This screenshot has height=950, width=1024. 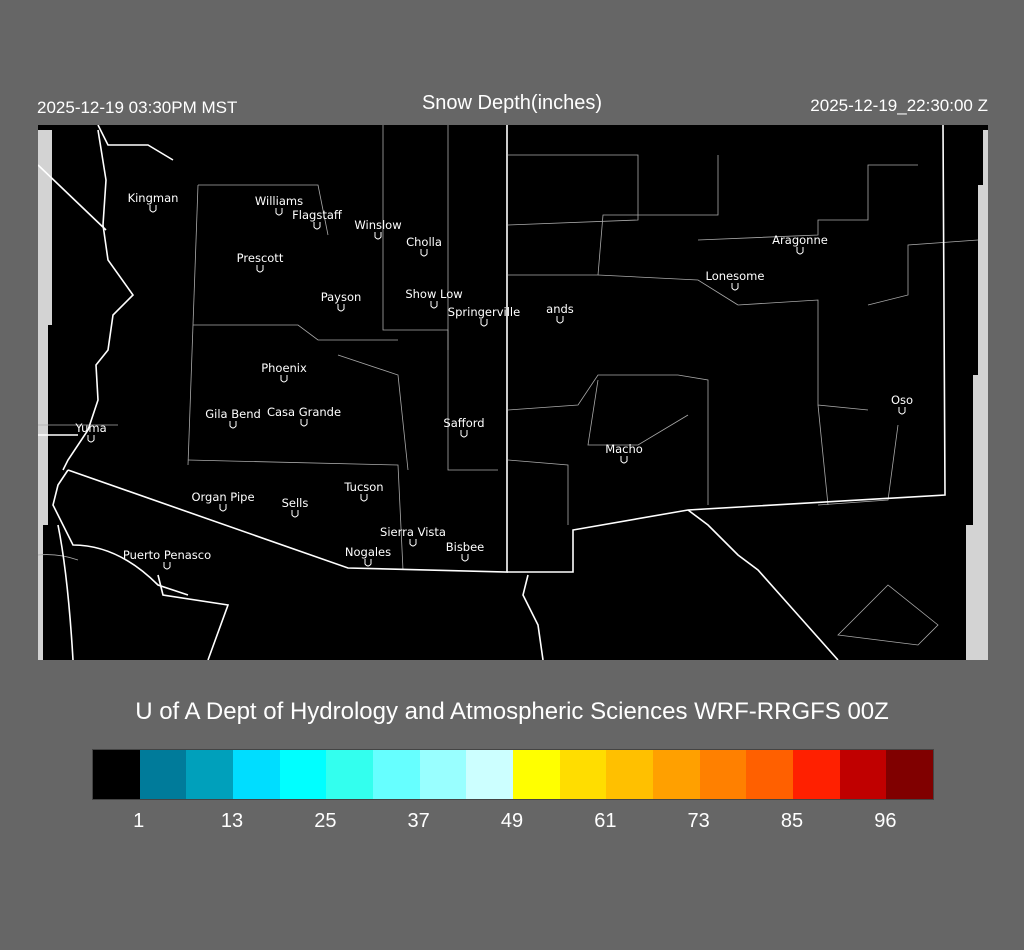 What do you see at coordinates (560, 309) in the screenshot?
I see `city-label: ands` at bounding box center [560, 309].